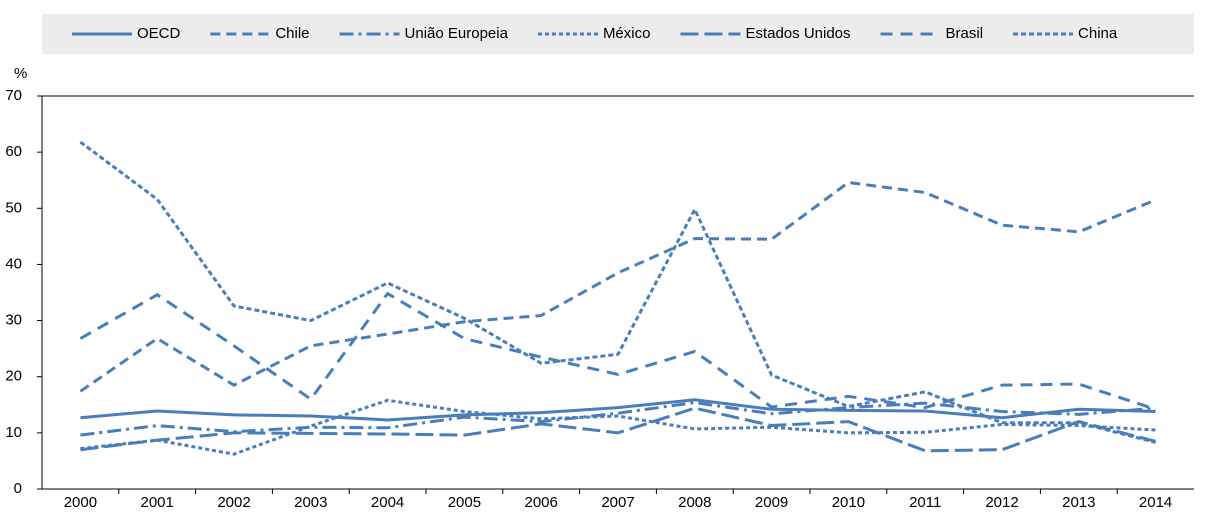  Describe the element at coordinates (617, 502) in the screenshot. I see `x-tick-label: 2007` at that location.